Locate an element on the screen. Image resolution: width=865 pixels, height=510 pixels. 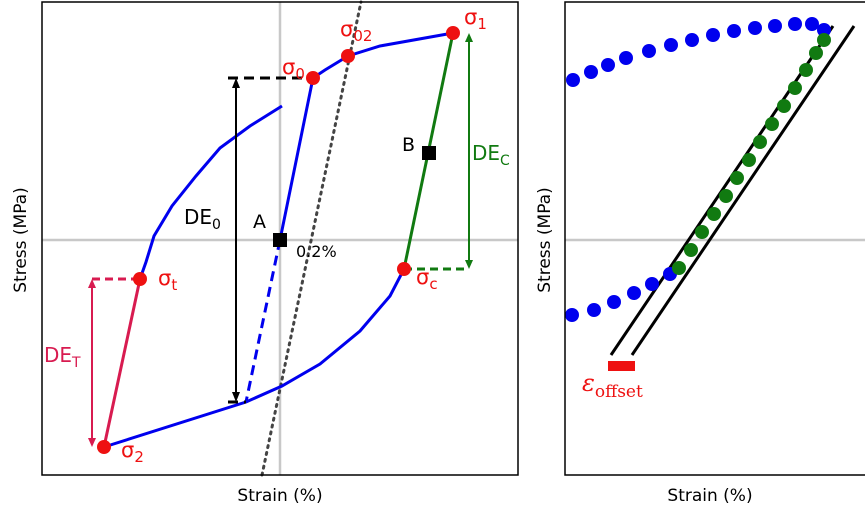
sigmat-label: σt is located at coordinates (167, 280).